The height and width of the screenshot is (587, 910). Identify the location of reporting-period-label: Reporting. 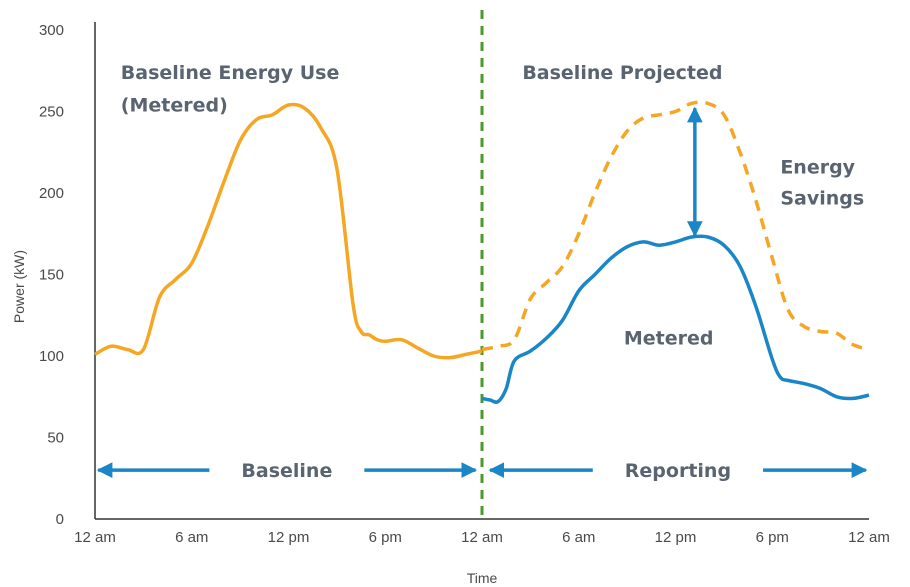
(678, 471).